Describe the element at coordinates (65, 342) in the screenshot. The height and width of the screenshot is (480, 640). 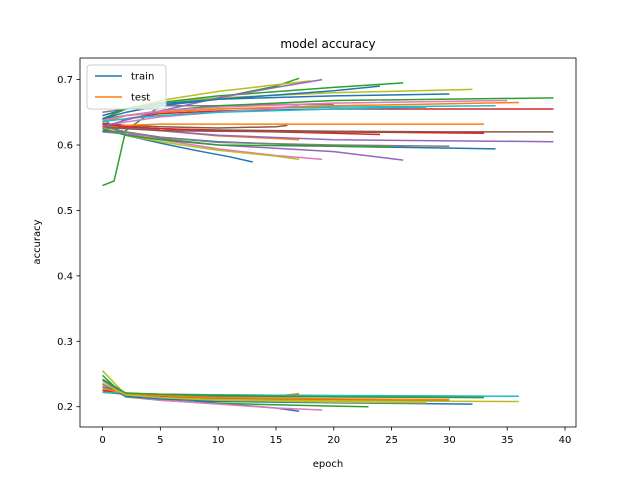
I see `y-tick-label: 0.3` at that location.